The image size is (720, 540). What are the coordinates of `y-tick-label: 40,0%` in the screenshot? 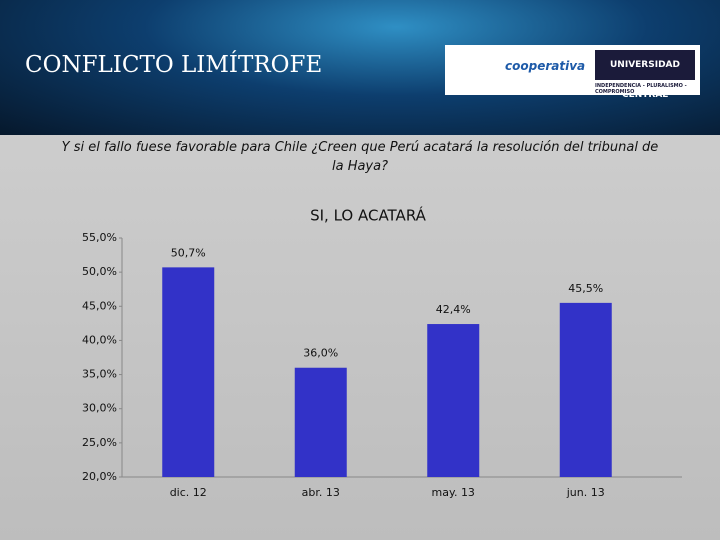 It's located at (99, 339).